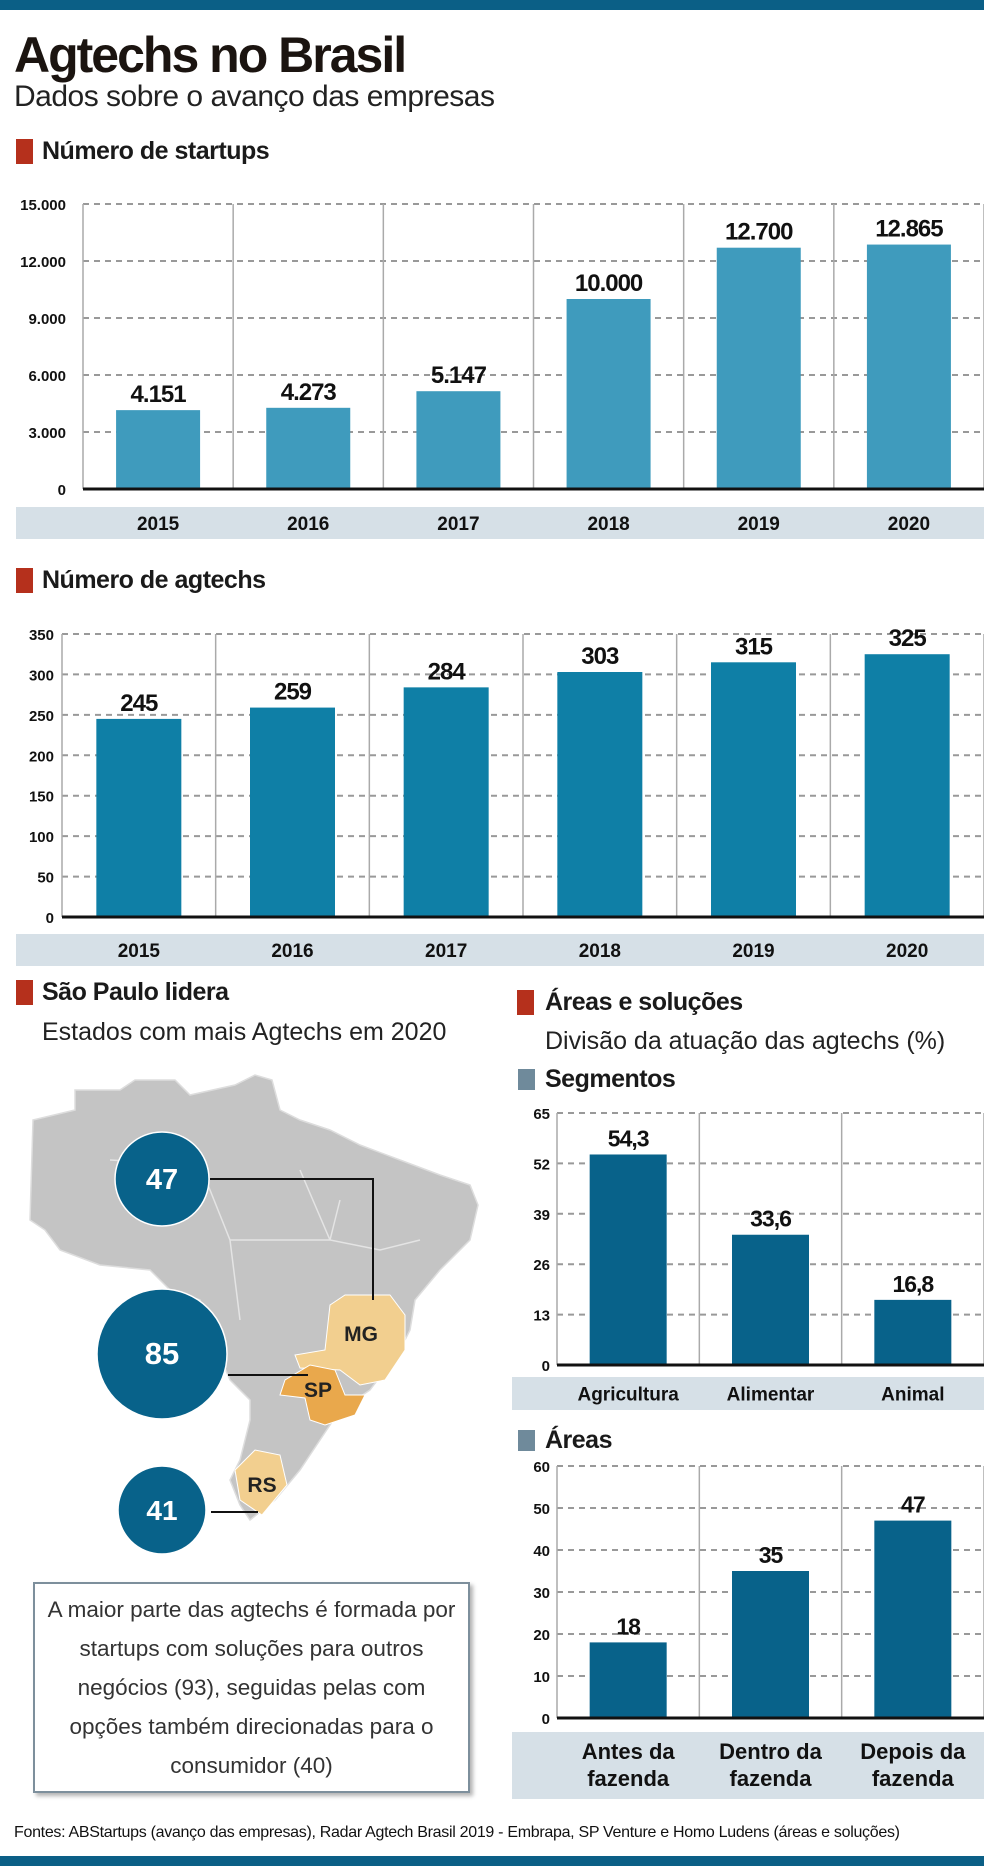 The height and width of the screenshot is (1866, 984). Describe the element at coordinates (492, 1861) in the screenshot. I see `bottom-bar` at that location.